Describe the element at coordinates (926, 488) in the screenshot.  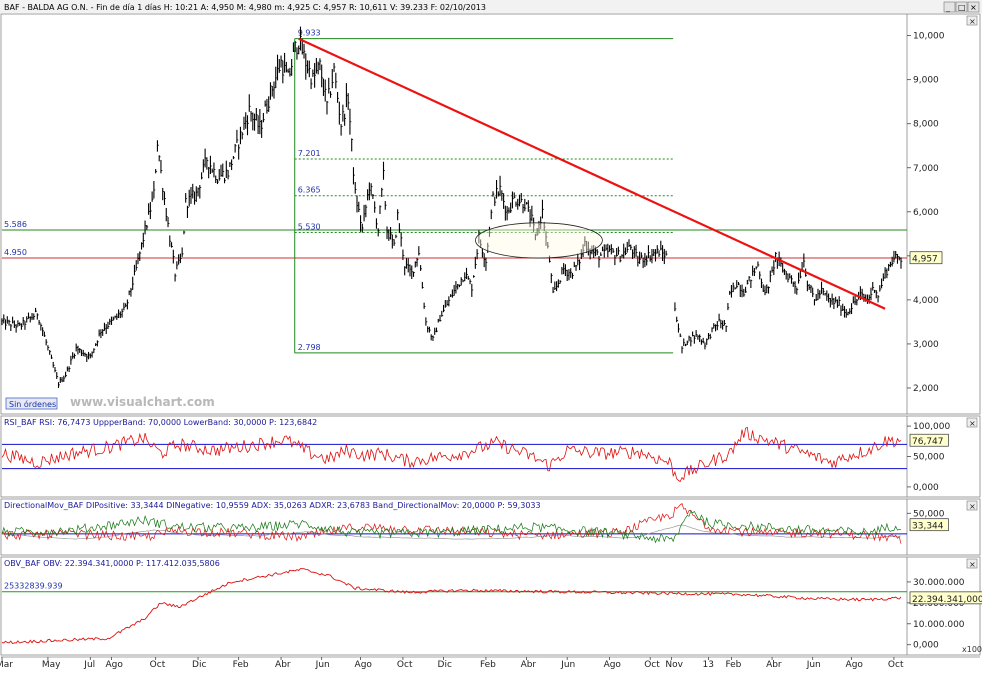
I see `rsi-y-tick-label: 0,000` at that location.